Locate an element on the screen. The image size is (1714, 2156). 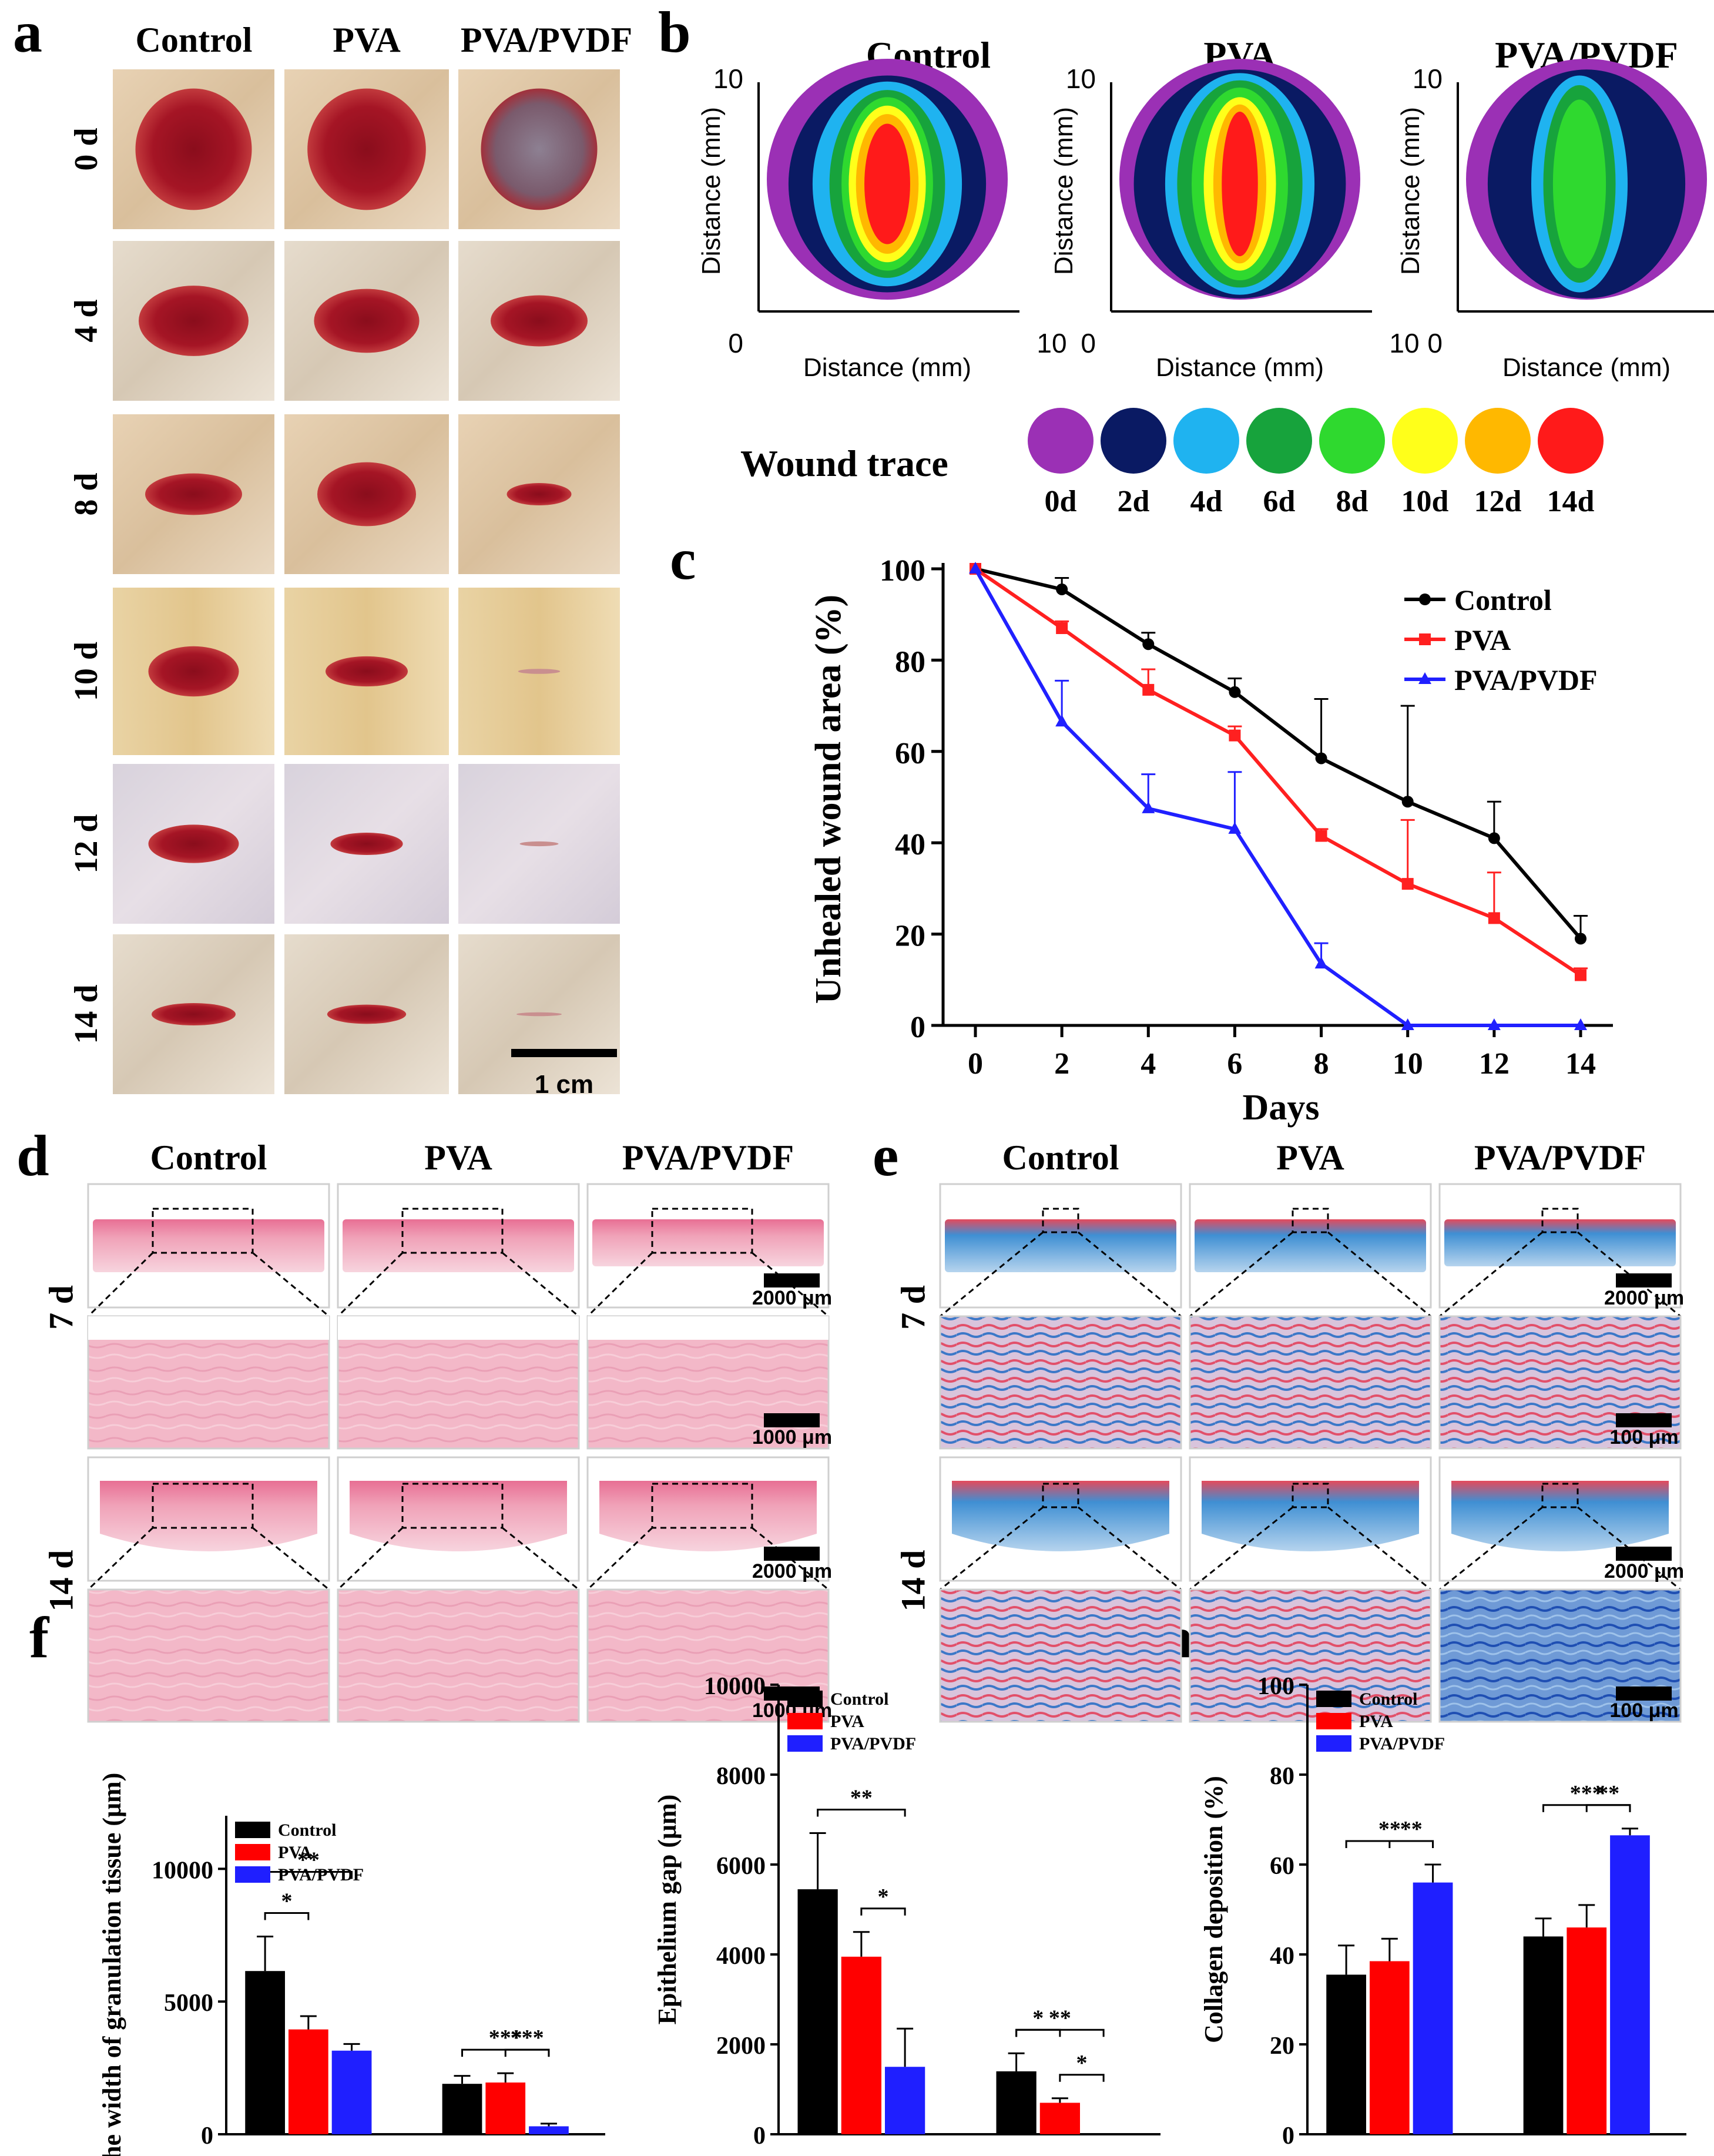
c-y-label: Unhealed wound area (%) is located at coordinates (828, 799).